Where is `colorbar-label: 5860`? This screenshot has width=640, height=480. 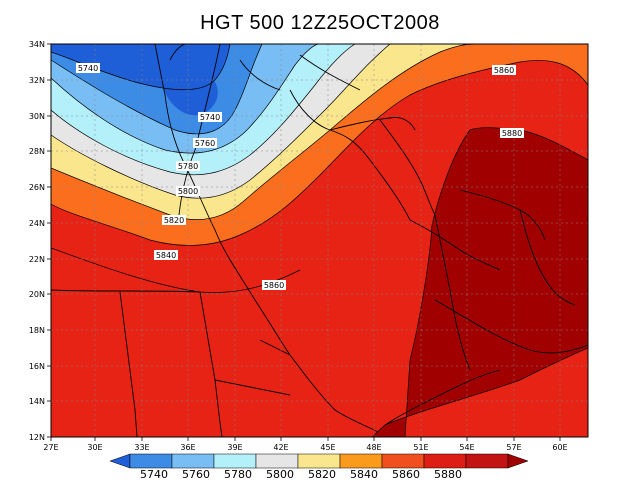
colorbar-label: 5860 is located at coordinates (406, 474).